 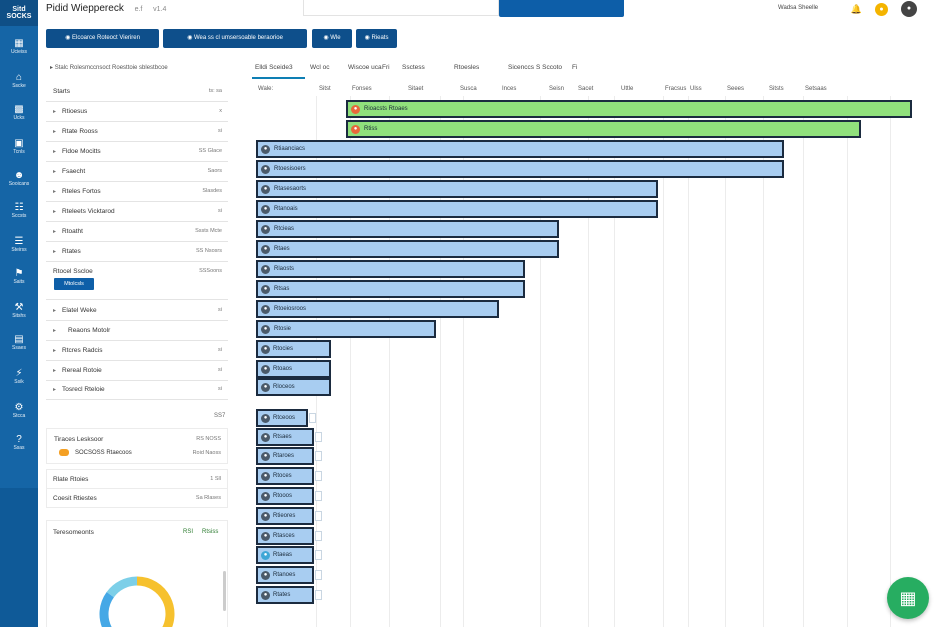 I want to click on gantt-bar: ● Rtoaos, so click(x=293, y=369).